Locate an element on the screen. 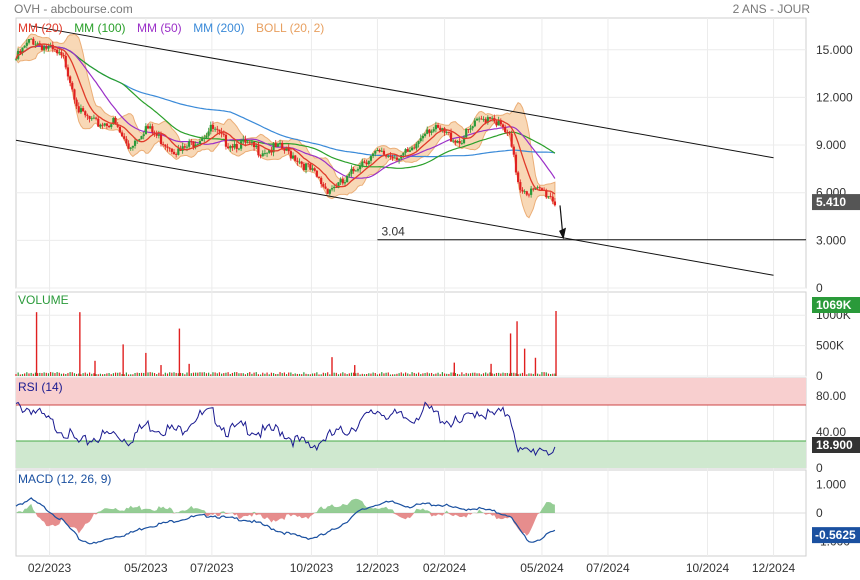  x-tick-label: 05/2023 is located at coordinates (146, 568).